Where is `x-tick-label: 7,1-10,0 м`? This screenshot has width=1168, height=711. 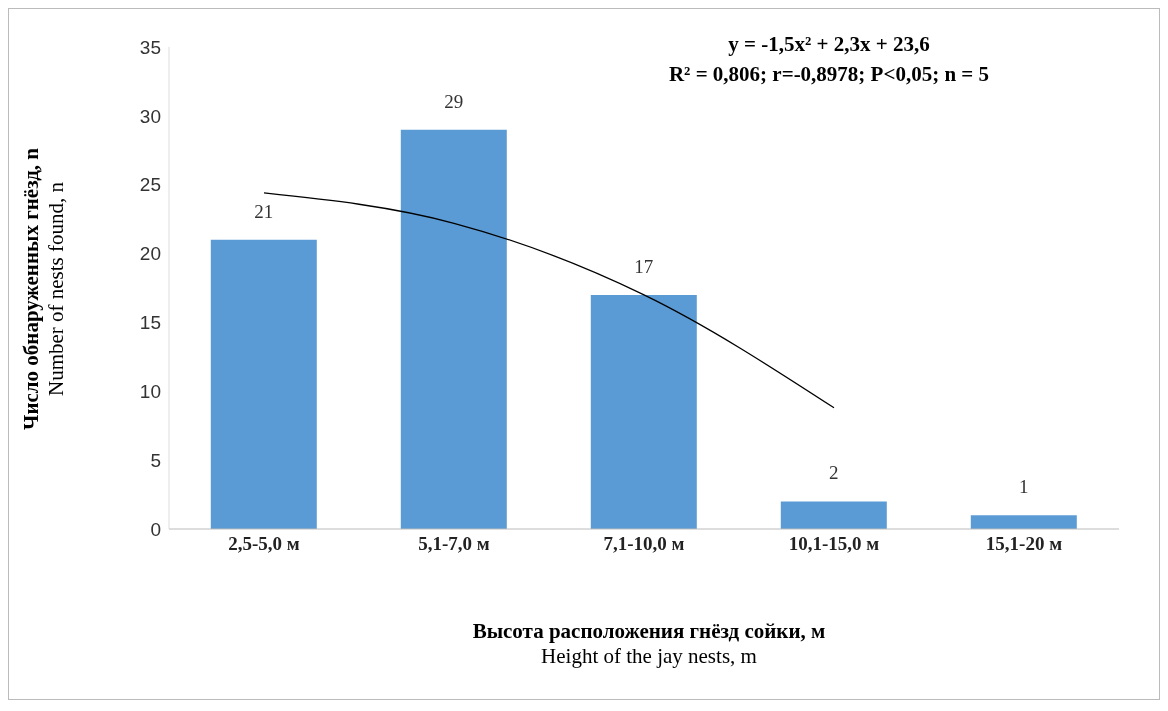 x-tick-label: 7,1-10,0 м is located at coordinates (644, 544).